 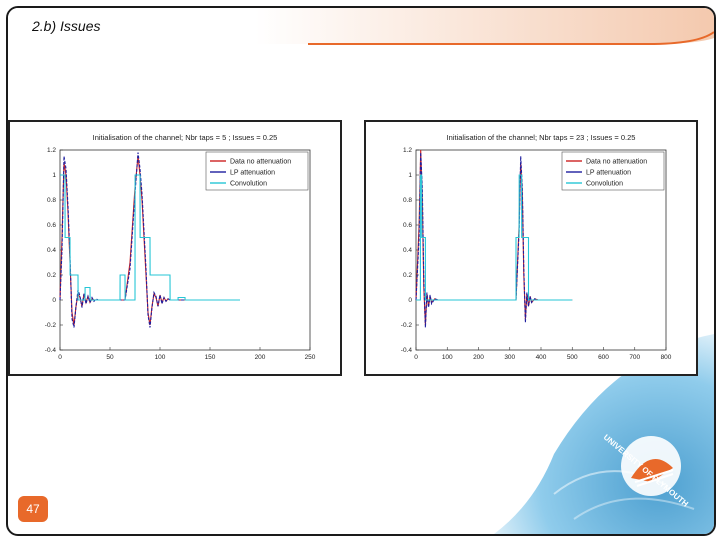 What do you see at coordinates (666, 357) in the screenshot?
I see `chart-right-x-tick-label: 800` at bounding box center [666, 357].